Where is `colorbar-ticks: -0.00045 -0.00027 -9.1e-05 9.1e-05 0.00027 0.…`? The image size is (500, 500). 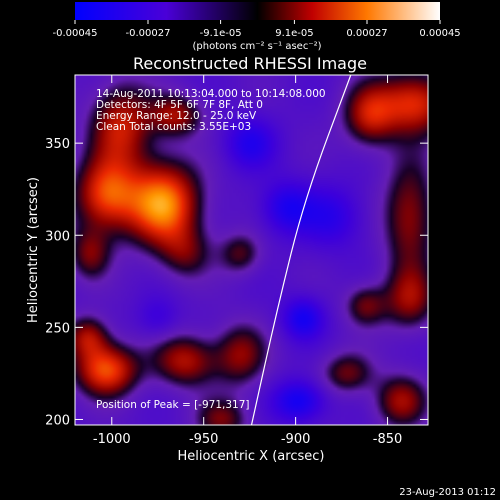 colorbar-ticks: -0.00045 -0.00027 -9.1e-05 9.1e-05 0.00027 0.… is located at coordinates (257, 29).